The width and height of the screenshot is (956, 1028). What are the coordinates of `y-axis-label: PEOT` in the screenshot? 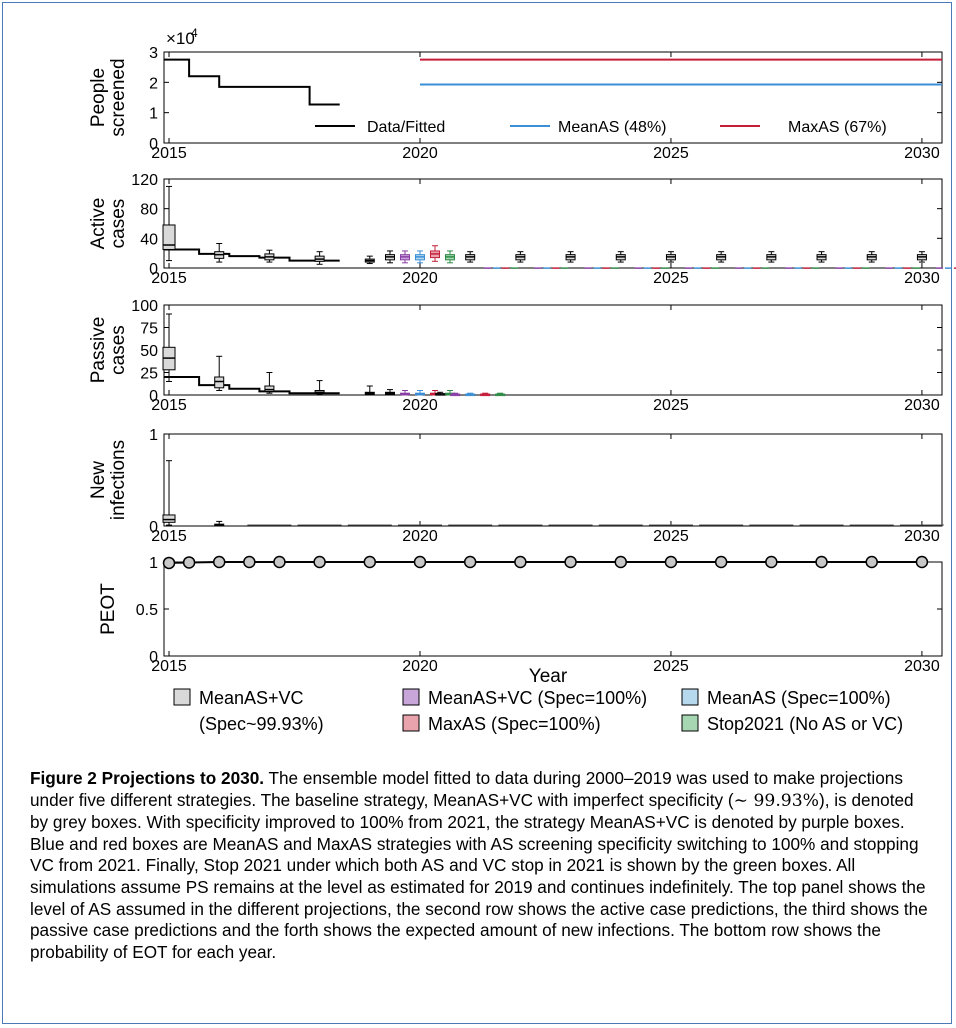 It's located at (108, 609).